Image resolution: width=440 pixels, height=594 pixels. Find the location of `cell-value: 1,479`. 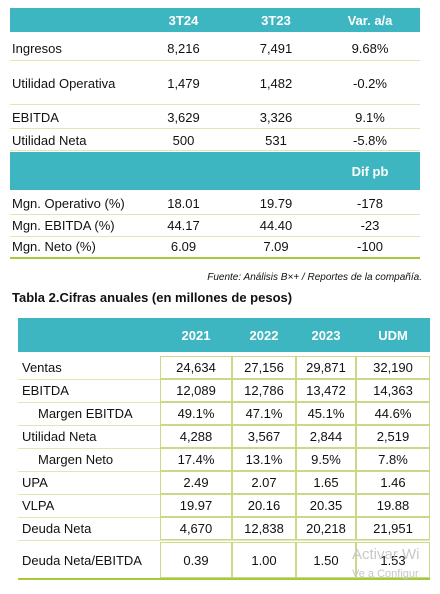

cell-value: 1,479 is located at coordinates (183, 83).